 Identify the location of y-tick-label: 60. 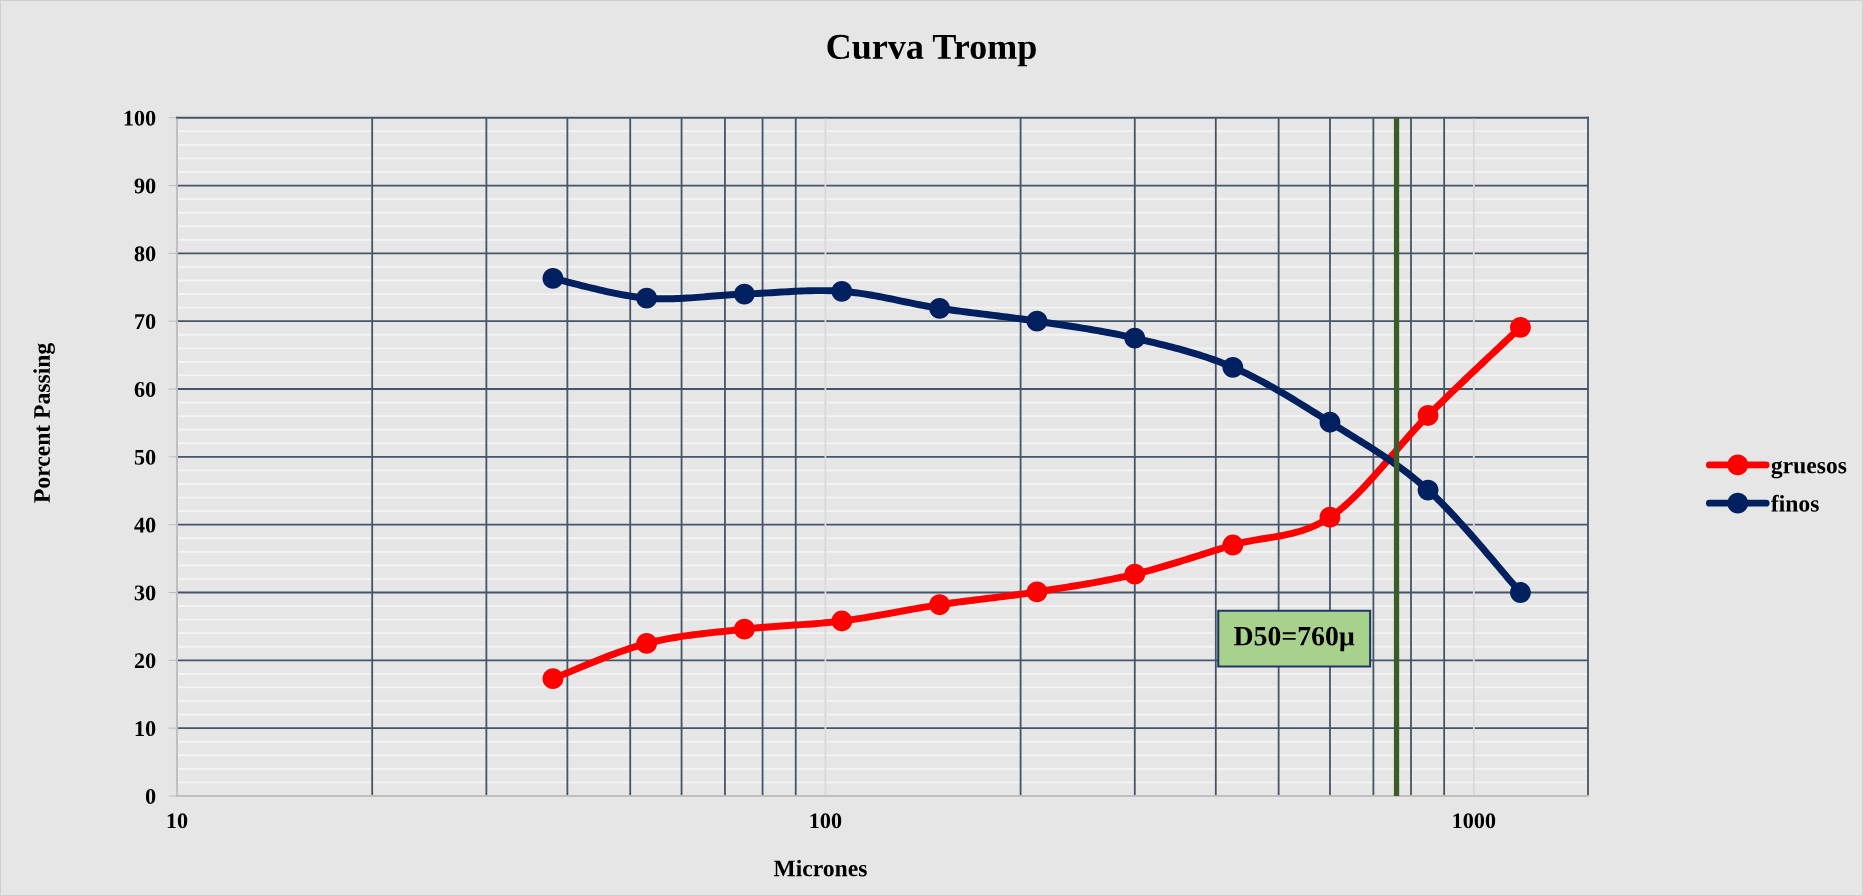
(145, 389).